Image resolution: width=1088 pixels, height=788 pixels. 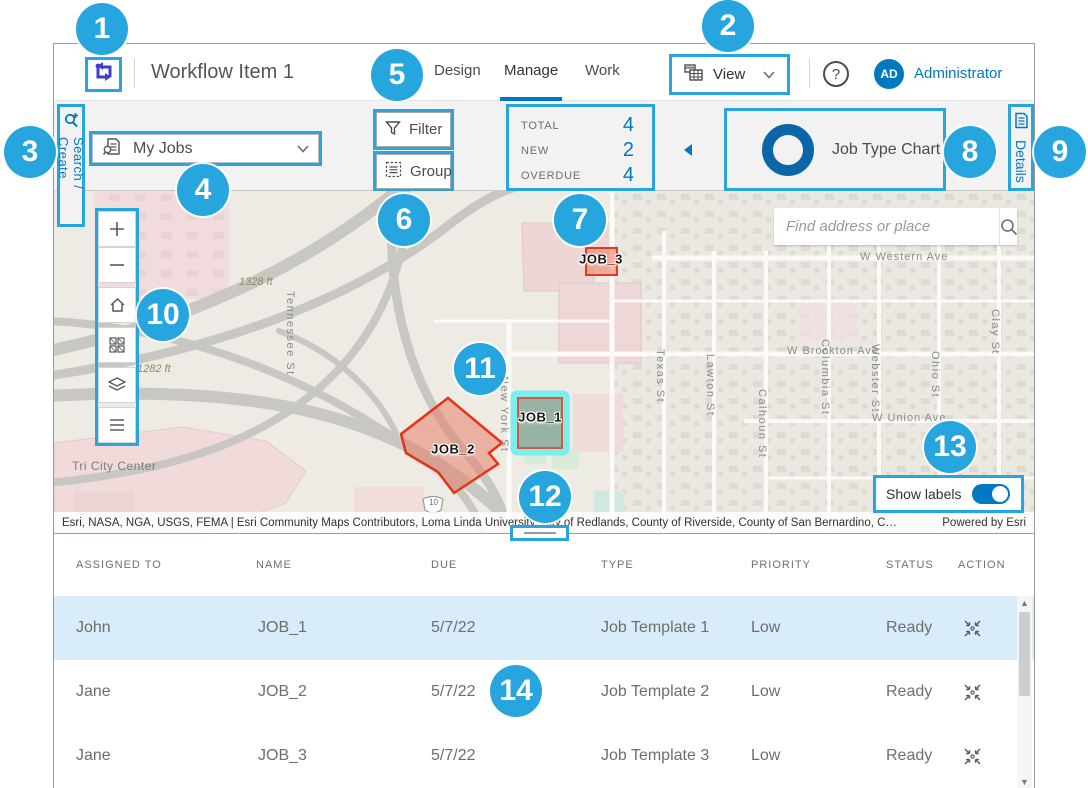 I want to click on view-dropdown: View, so click(x=729, y=74).